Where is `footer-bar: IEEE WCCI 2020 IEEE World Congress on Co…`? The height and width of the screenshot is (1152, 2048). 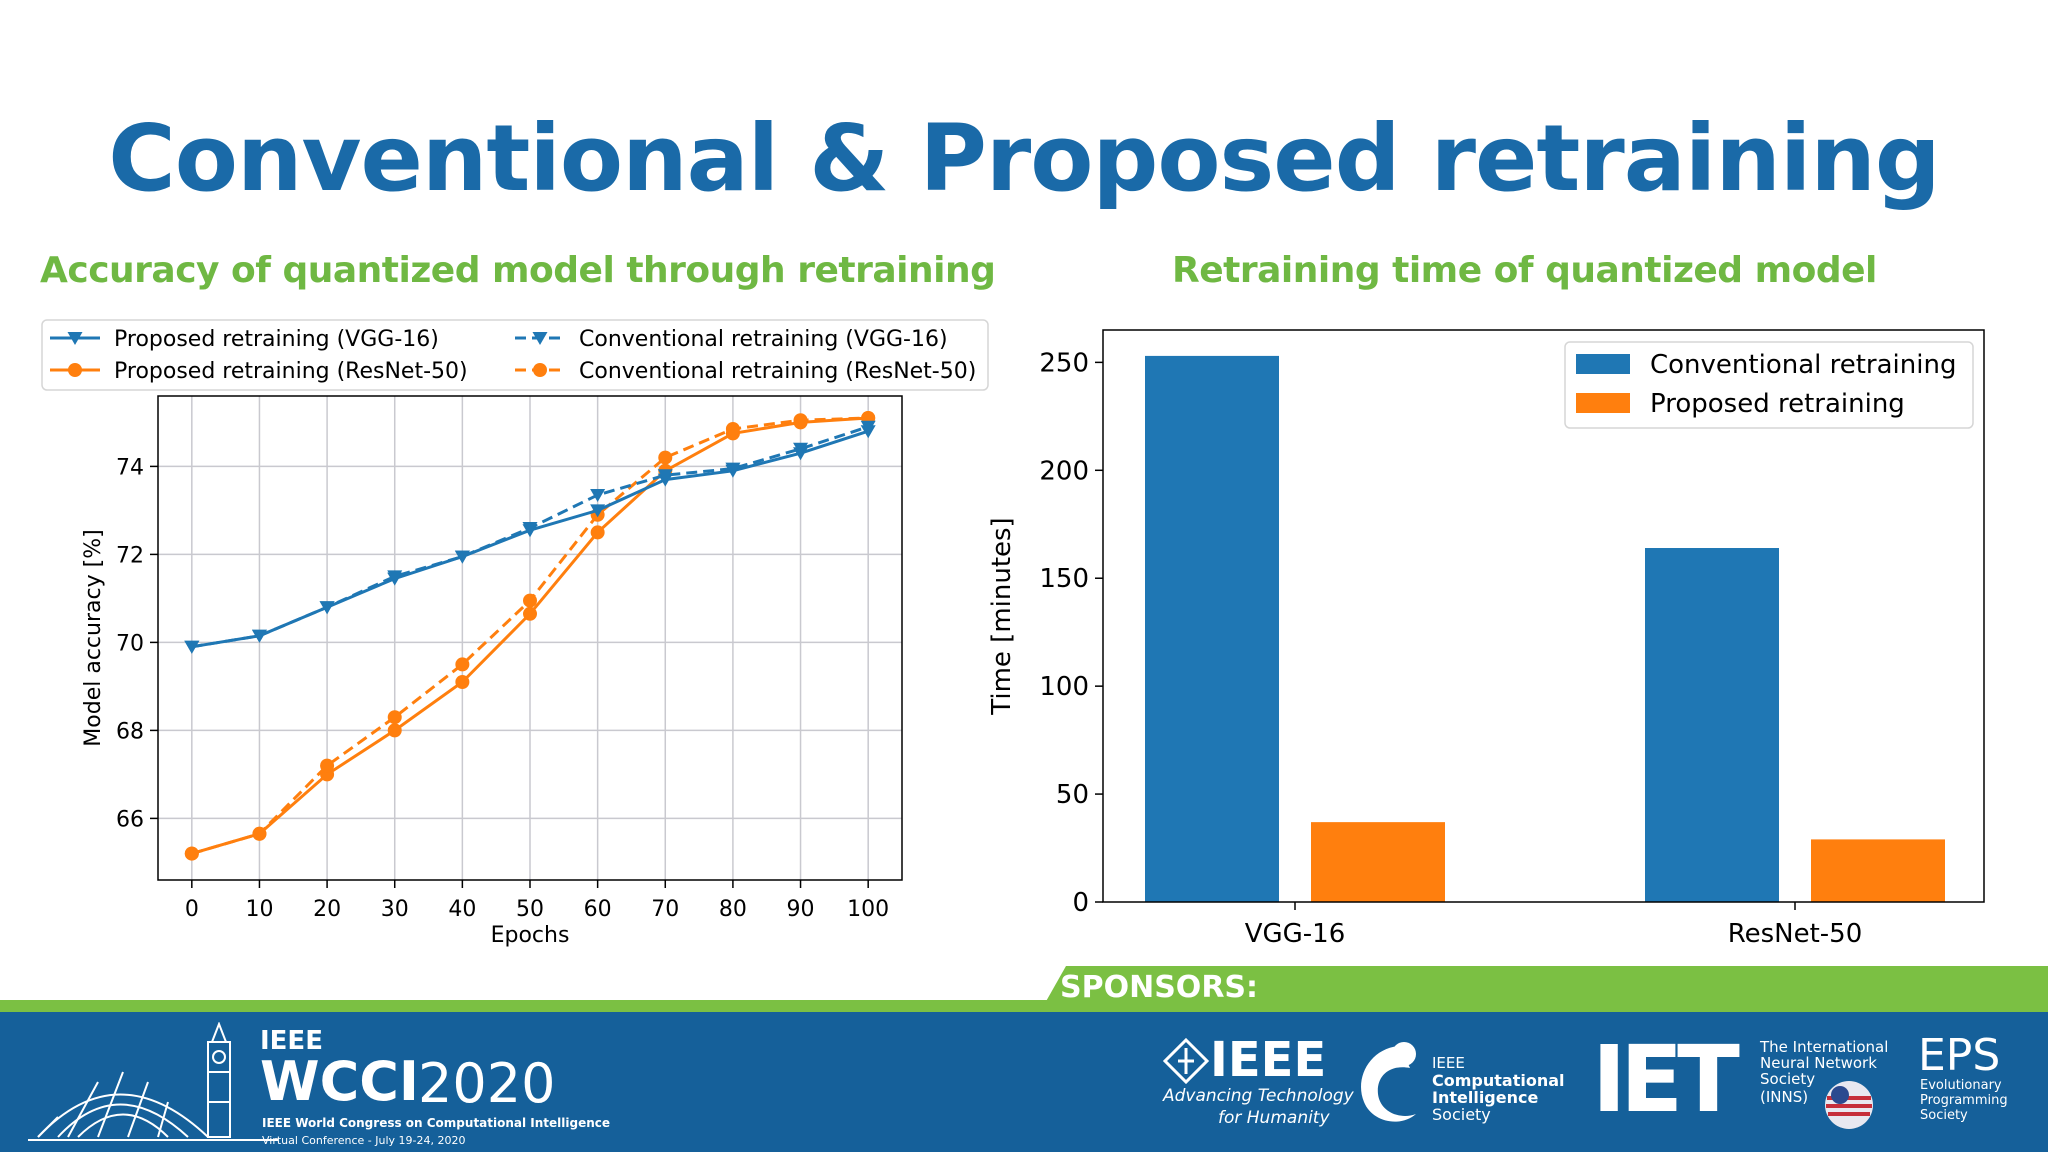 footer-bar: IEEE WCCI 2020 IEEE World Congress on Co… is located at coordinates (1024, 1082).